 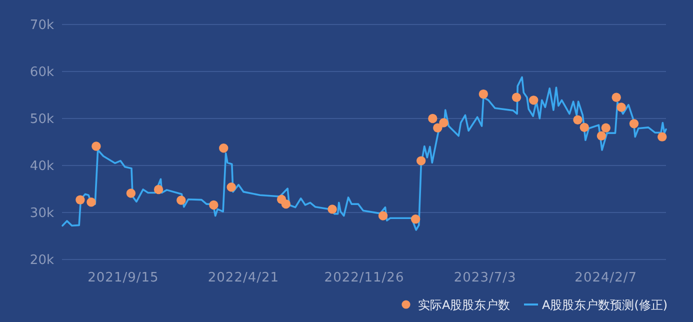 What do you see at coordinates (42, 166) in the screenshot?
I see `y-tick-label: 40k` at bounding box center [42, 166].